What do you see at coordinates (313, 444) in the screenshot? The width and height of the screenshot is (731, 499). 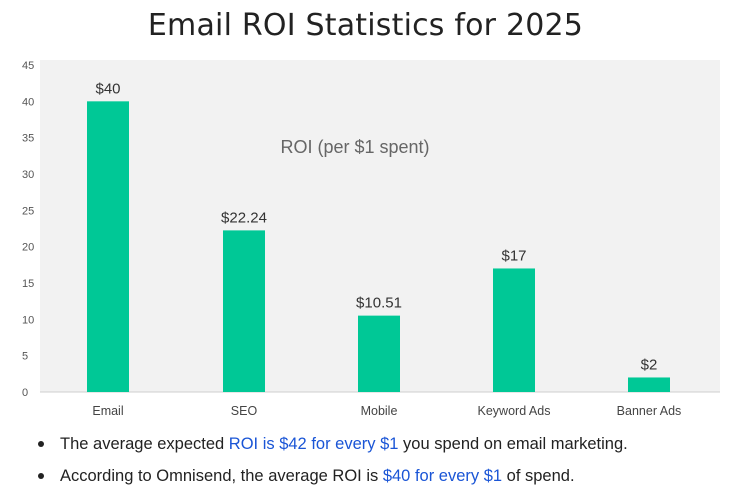 I see `bullet-highlight-link: ROI is $42 for every $1` at bounding box center [313, 444].